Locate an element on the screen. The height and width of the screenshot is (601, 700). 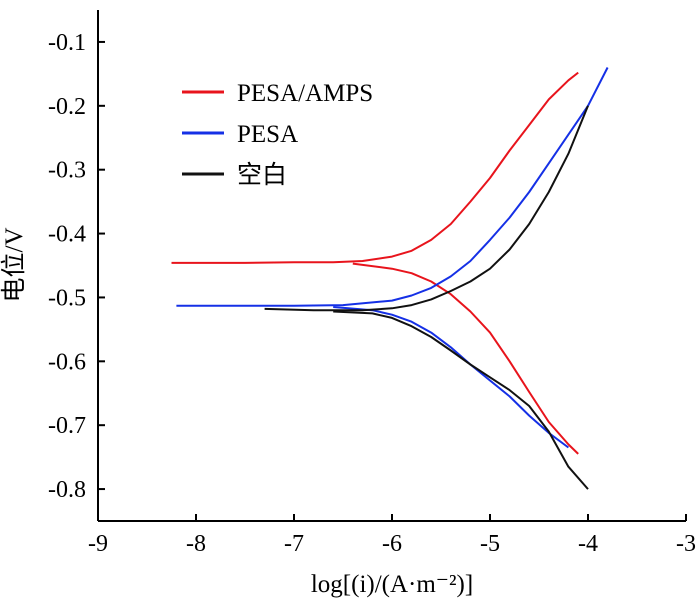
x-tick-label: -3 is located at coordinates (686, 544).